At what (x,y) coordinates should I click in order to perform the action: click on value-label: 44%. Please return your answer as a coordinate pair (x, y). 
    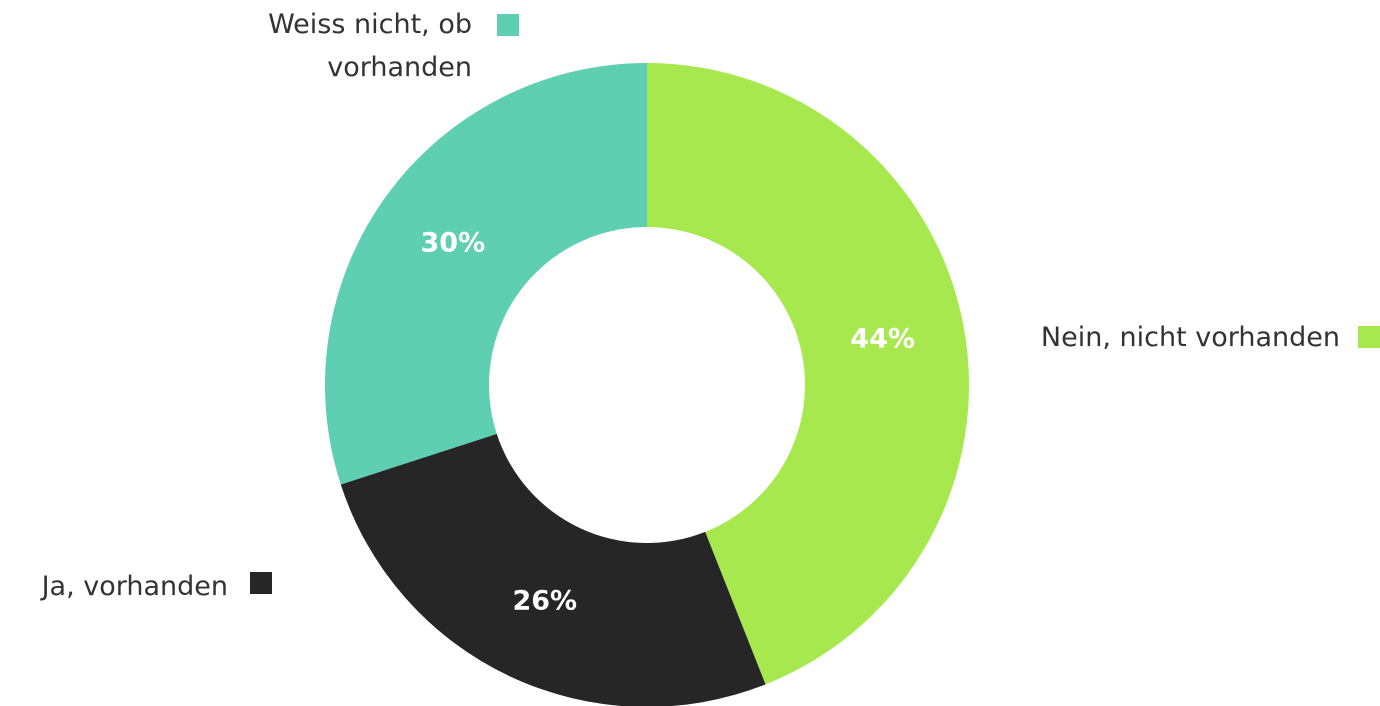
    Looking at the image, I should click on (882, 339).